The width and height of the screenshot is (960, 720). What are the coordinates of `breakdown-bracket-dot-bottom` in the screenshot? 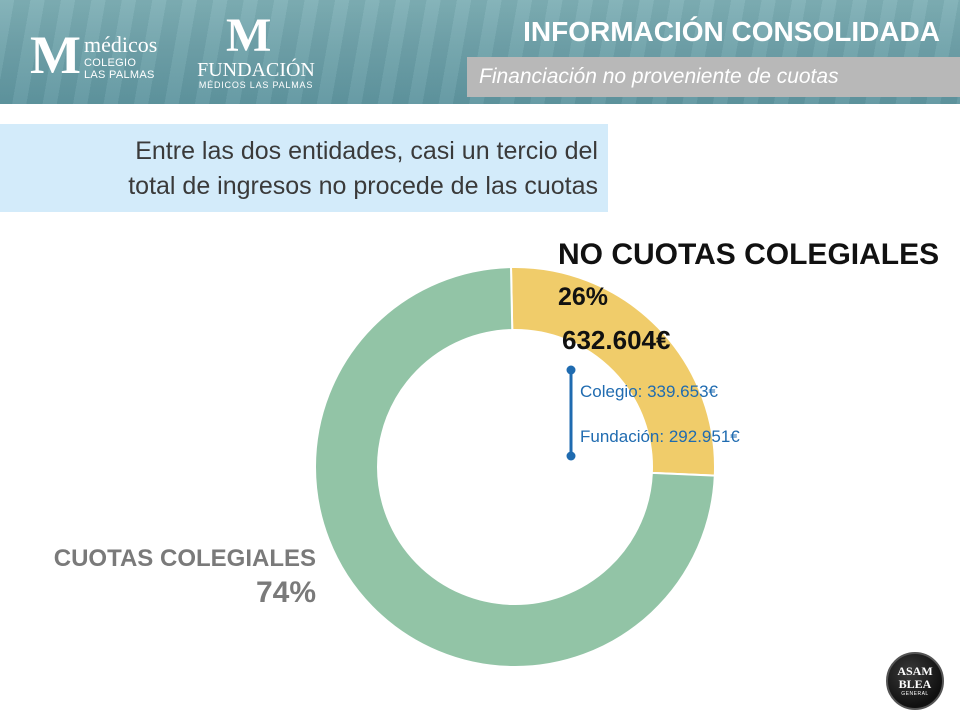 It's located at (571, 456).